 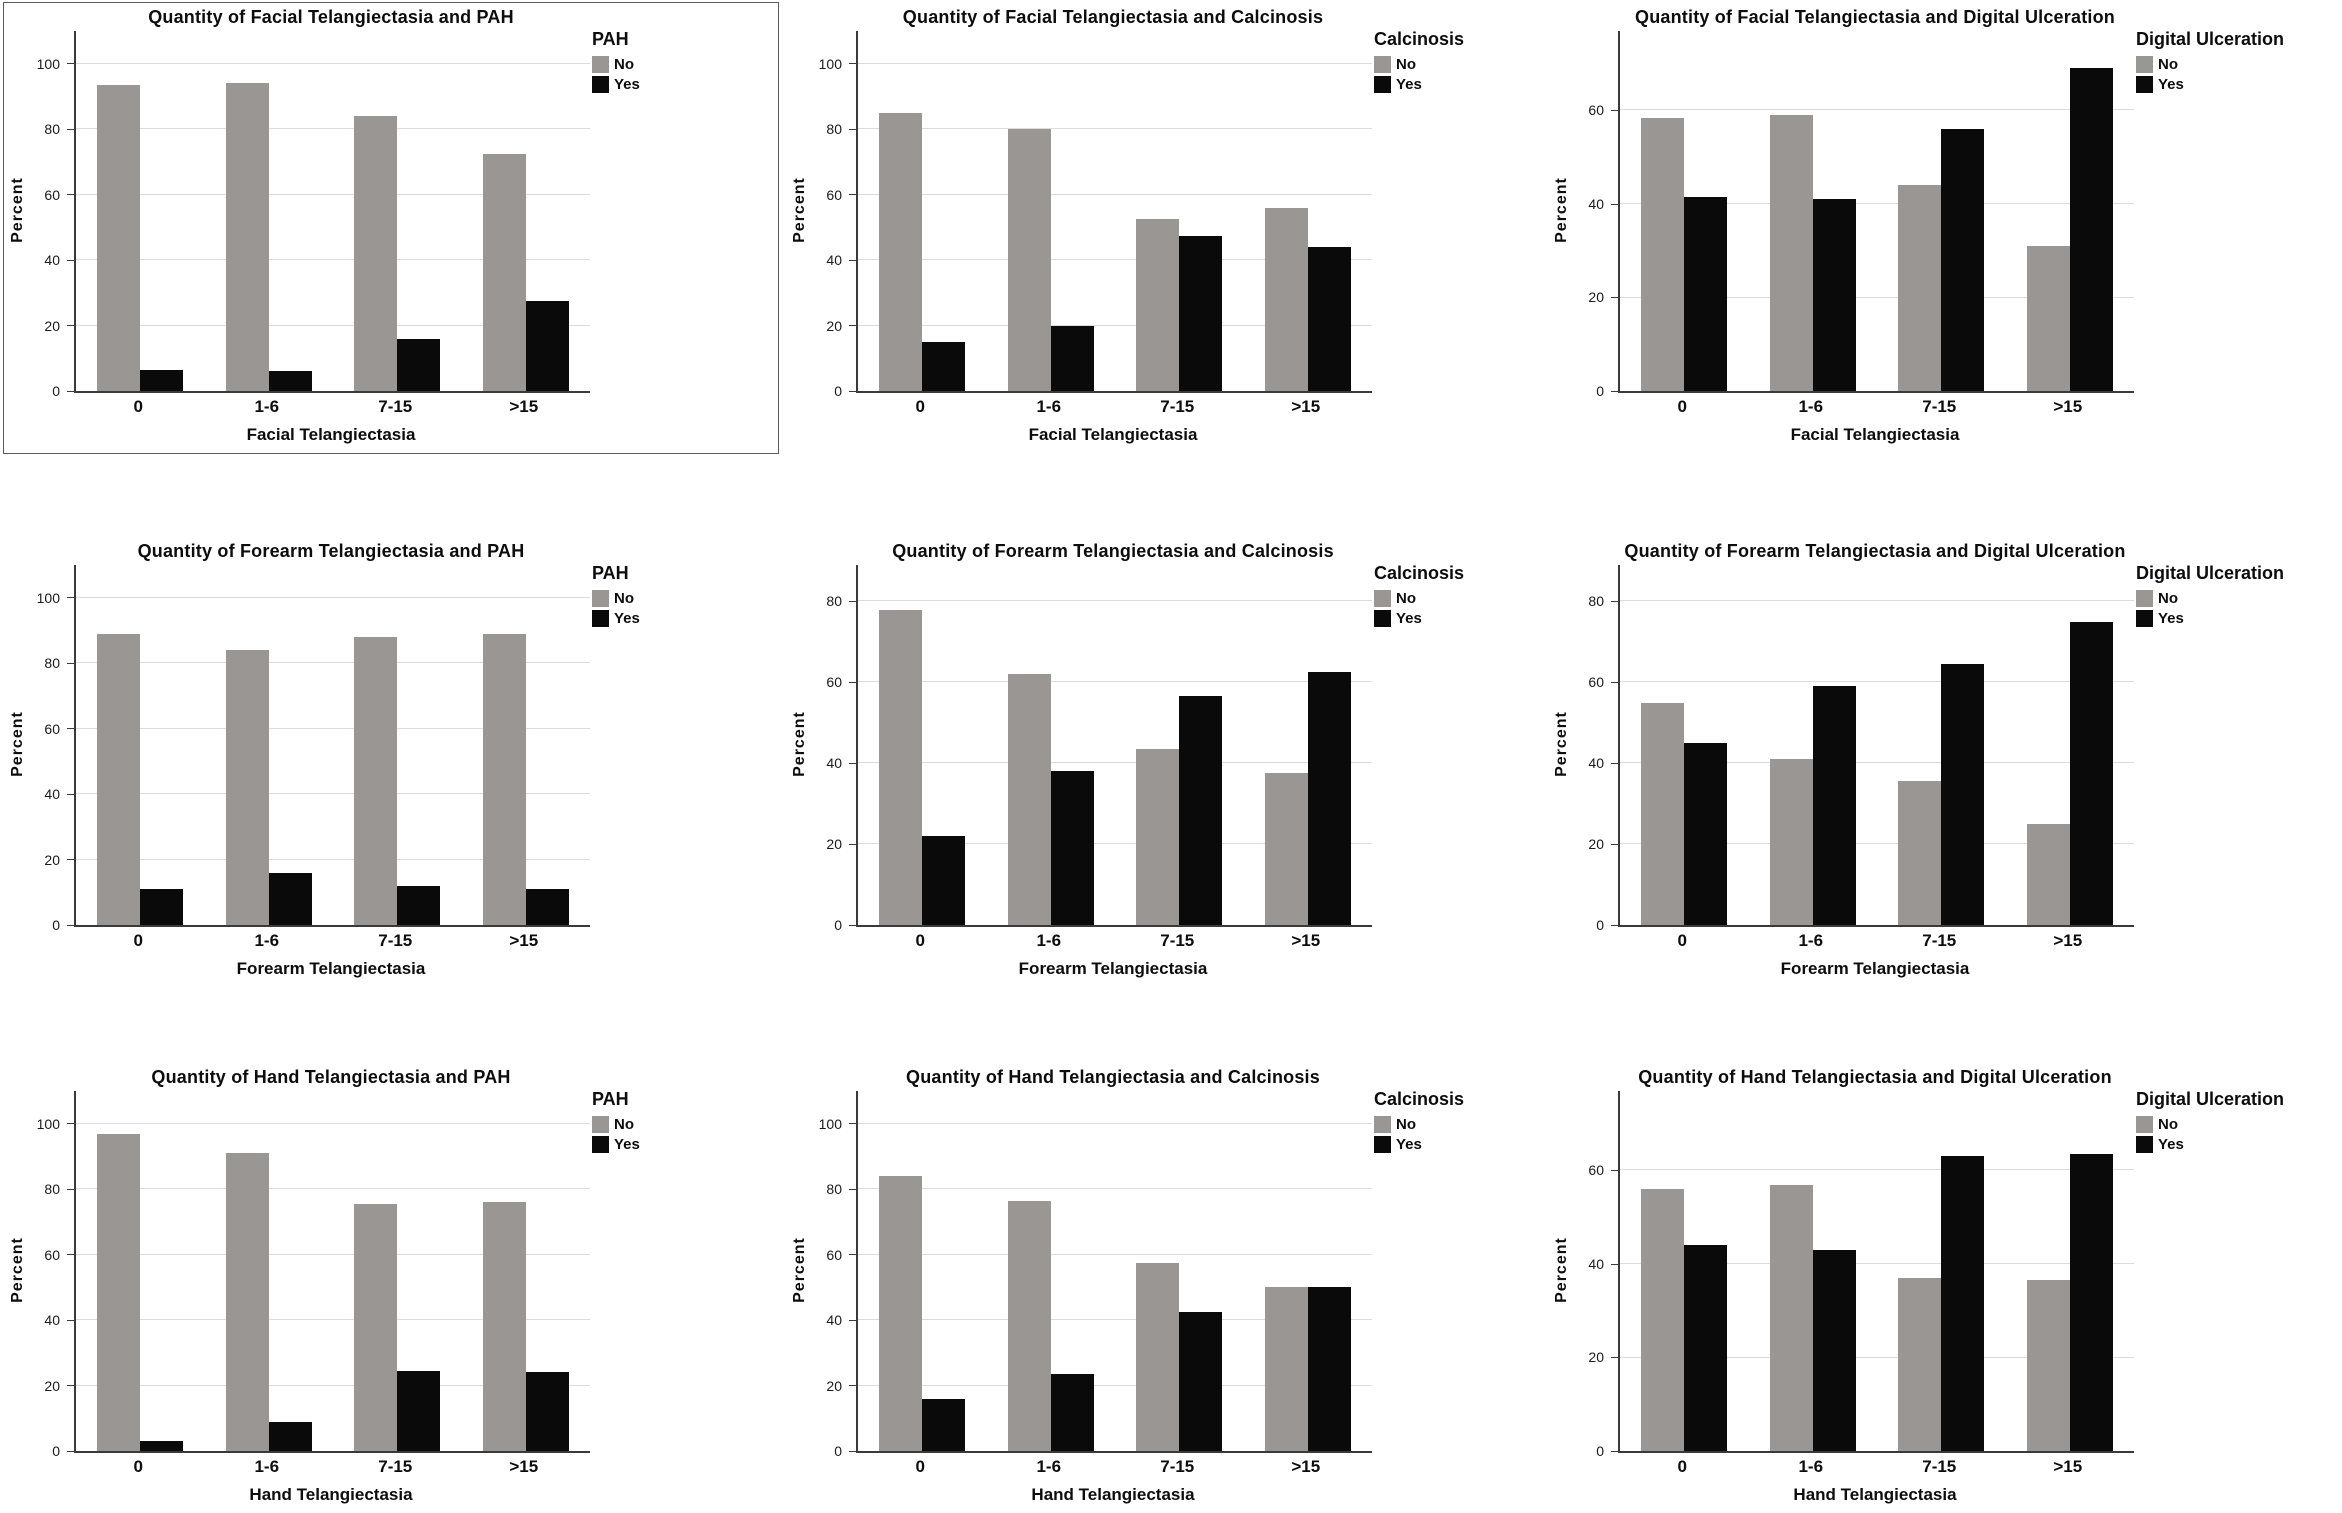 I want to click on plot-area, so click(x=328, y=1272).